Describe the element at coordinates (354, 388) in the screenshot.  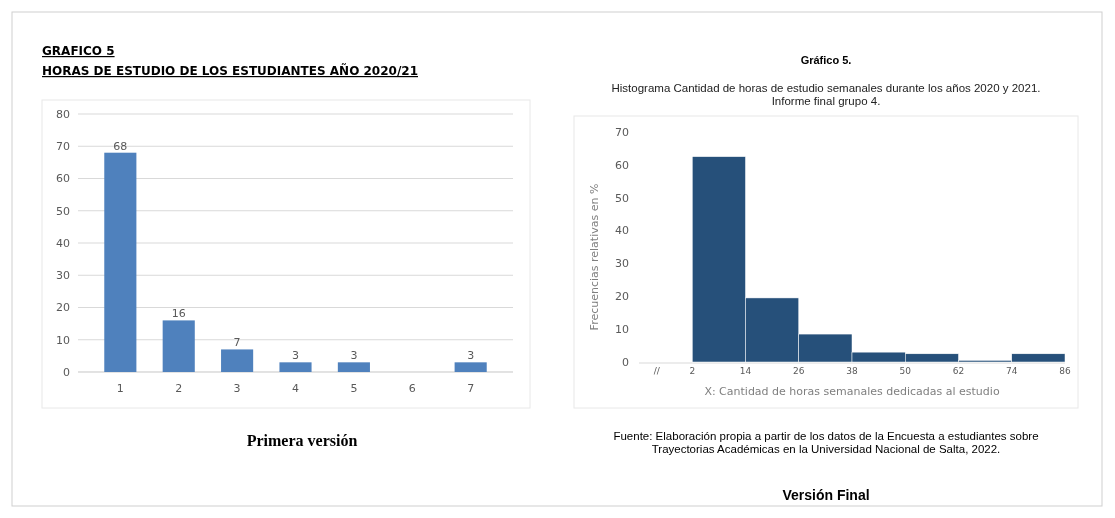
I see `x-tick-label: 5` at that location.